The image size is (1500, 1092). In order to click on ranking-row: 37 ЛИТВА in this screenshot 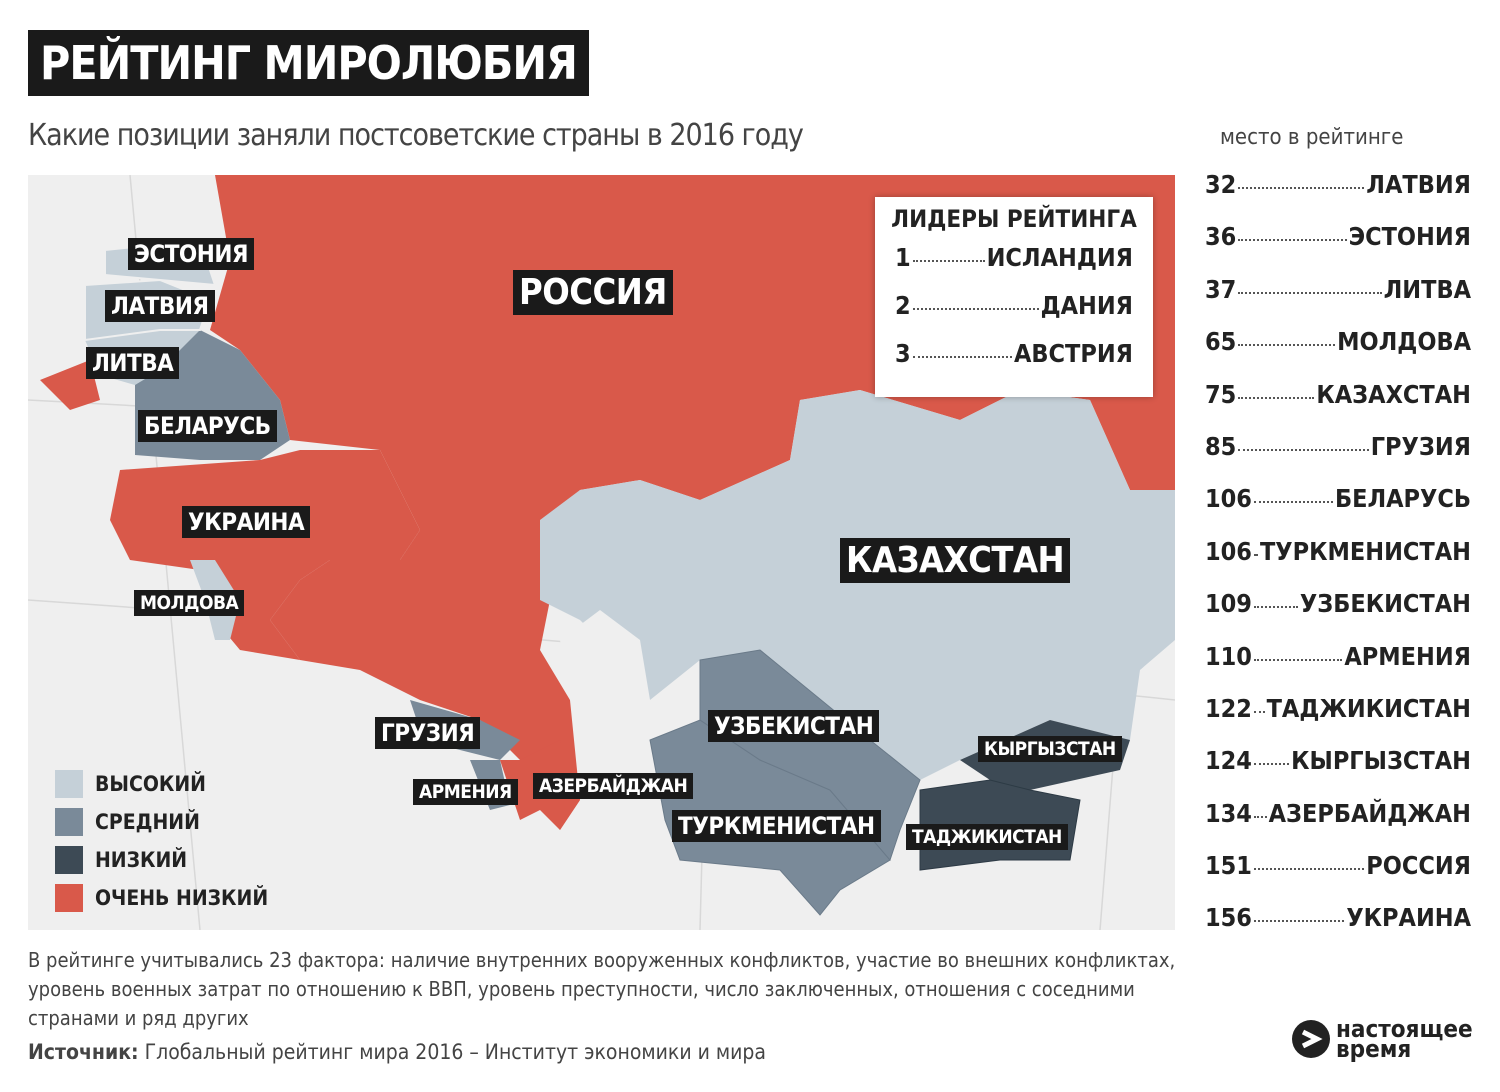, I will do `click(1338, 301)`.